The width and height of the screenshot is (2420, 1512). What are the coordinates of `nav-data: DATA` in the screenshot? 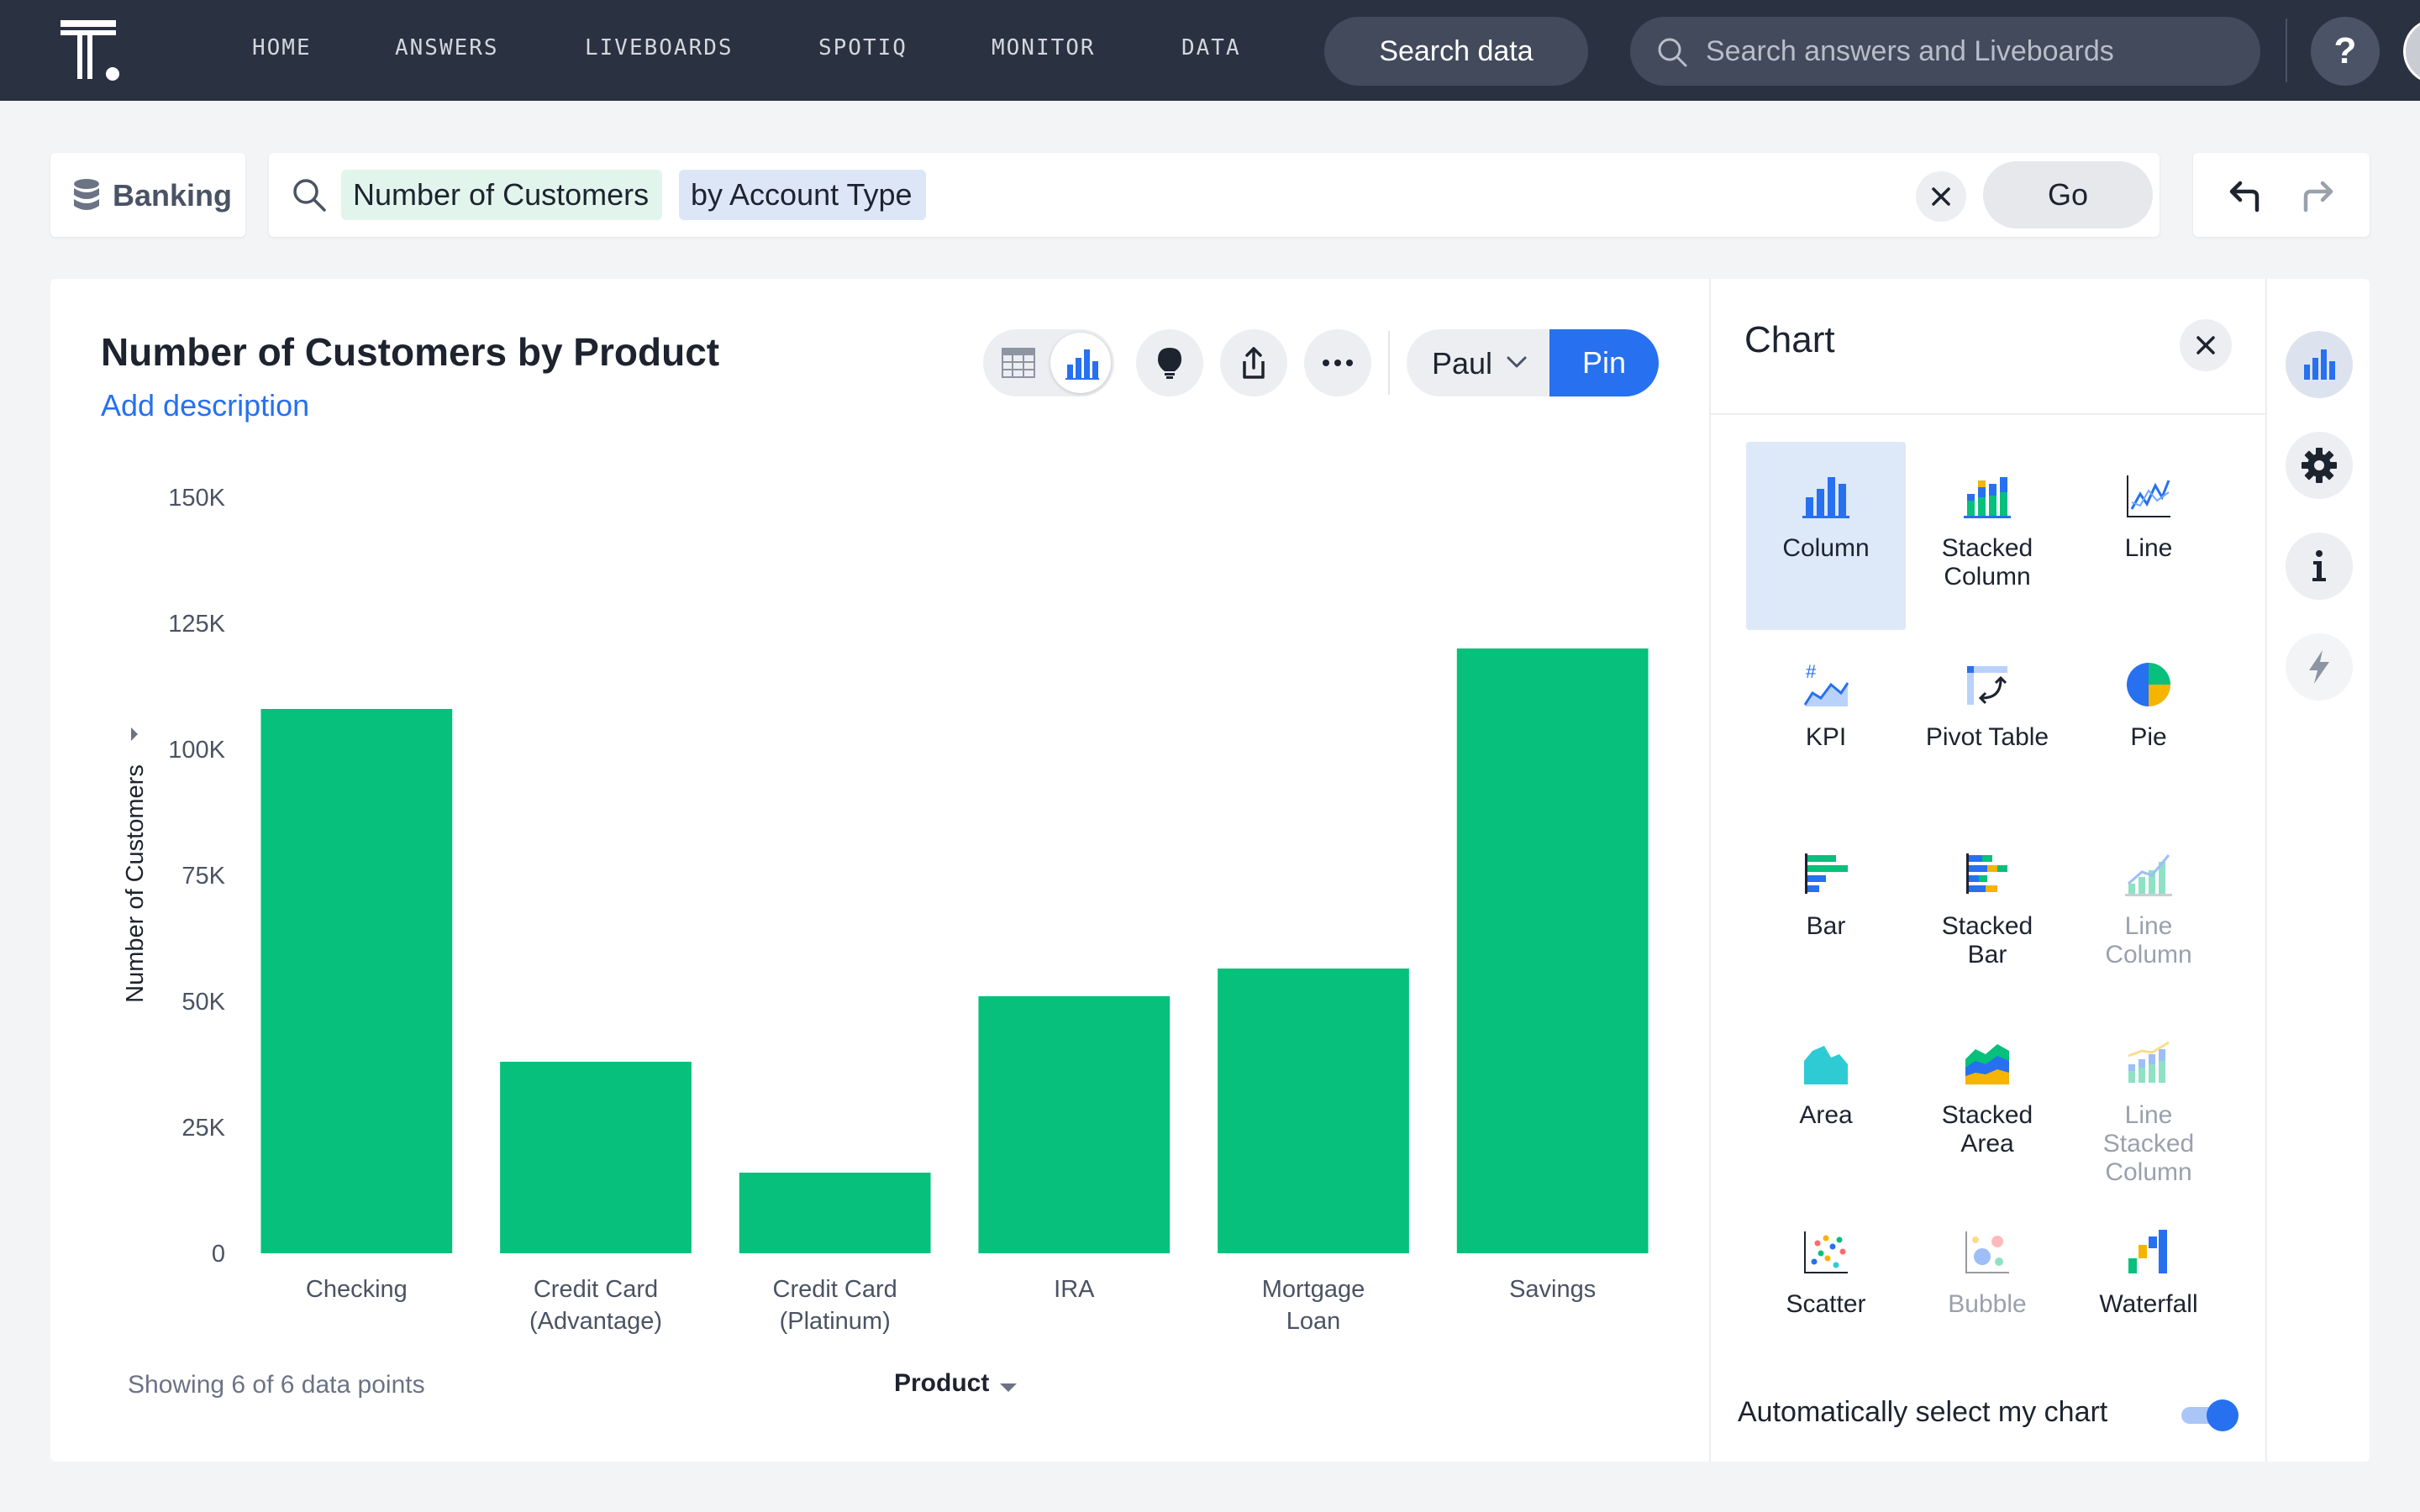 It's located at (1211, 47).